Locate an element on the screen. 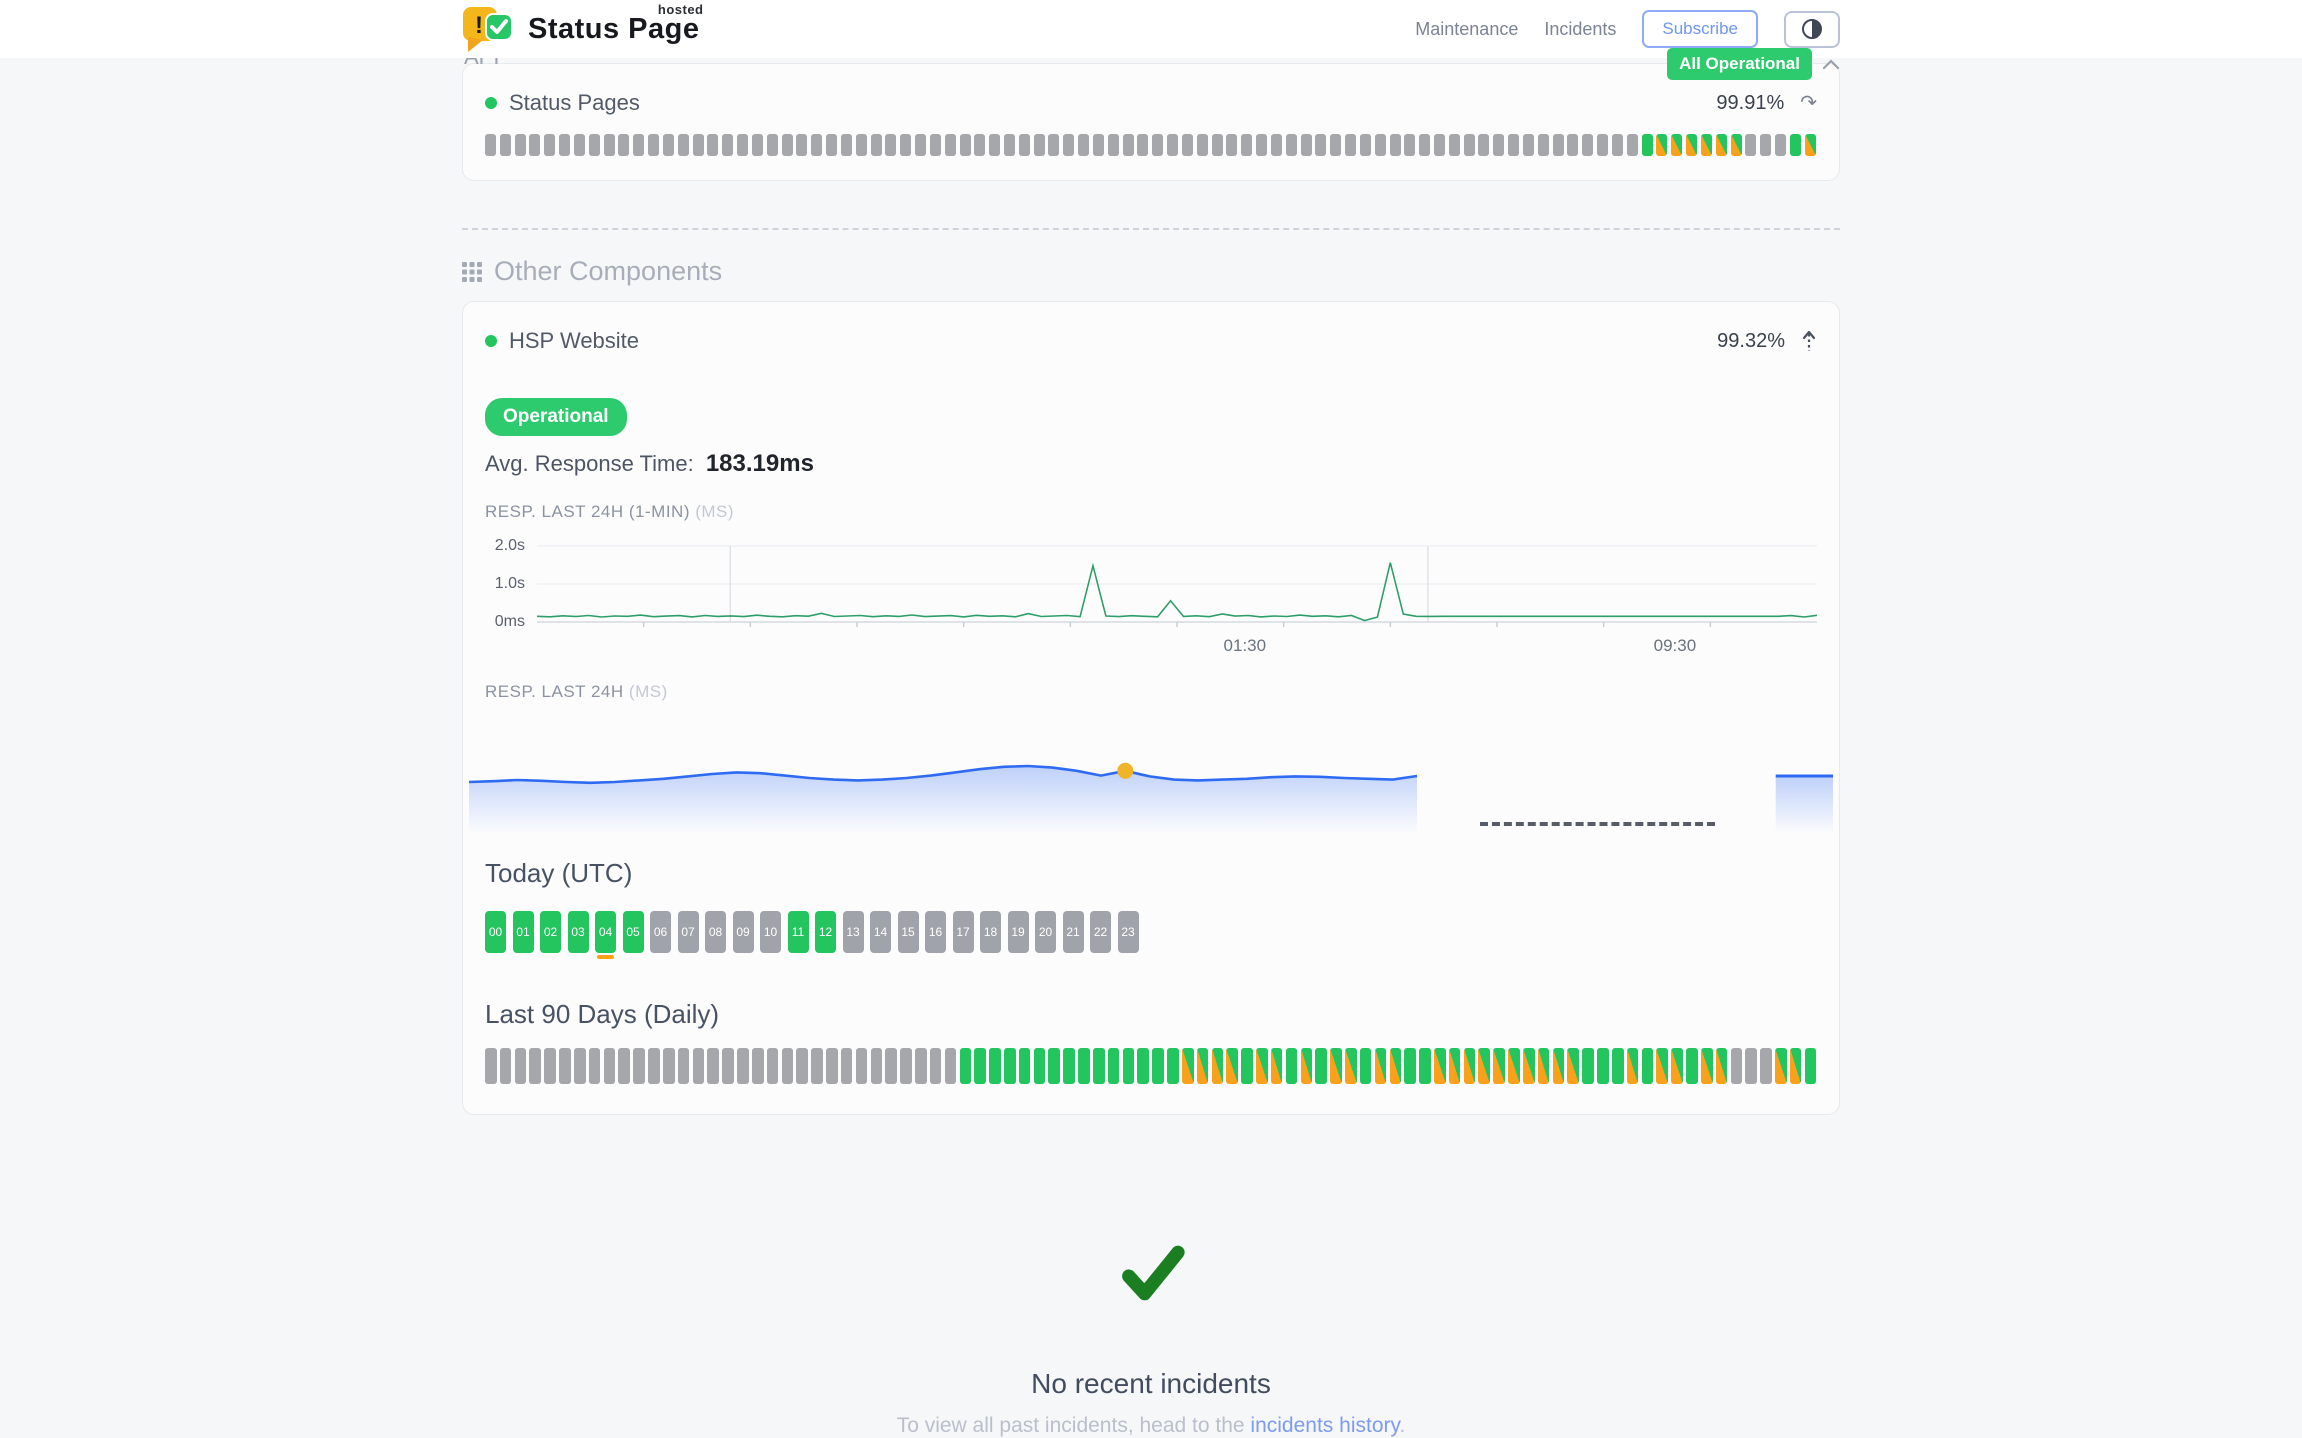 The height and width of the screenshot is (1438, 2302). subscribe-button: Subscribe is located at coordinates (1700, 29).